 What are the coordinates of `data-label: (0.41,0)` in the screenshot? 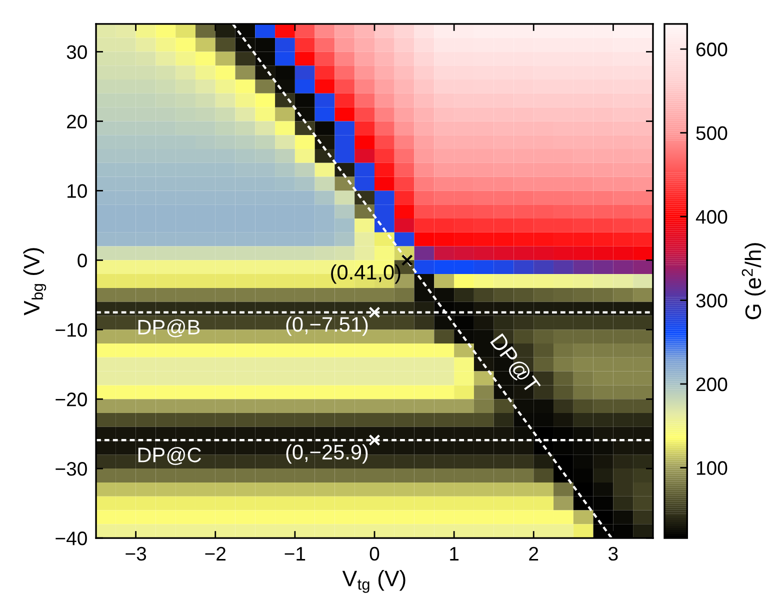 It's located at (365, 274).